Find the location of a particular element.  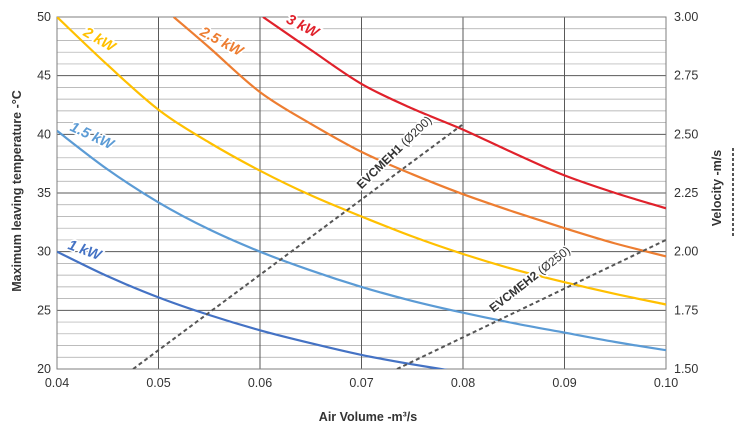

y-tick-label: 35 is located at coordinates (44, 193).